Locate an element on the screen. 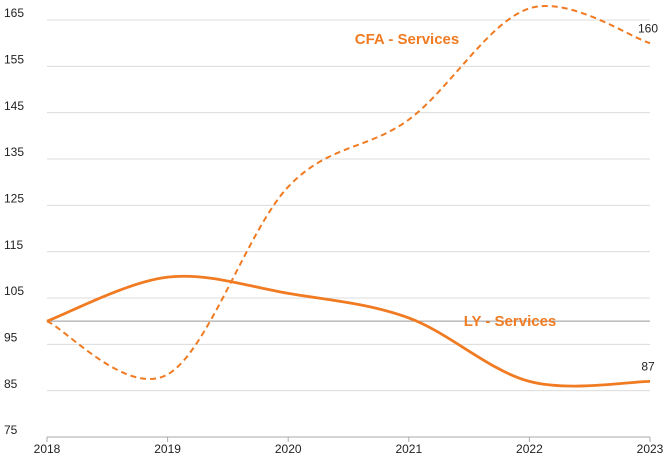  y-tick-label: 115 is located at coordinates (13, 245).